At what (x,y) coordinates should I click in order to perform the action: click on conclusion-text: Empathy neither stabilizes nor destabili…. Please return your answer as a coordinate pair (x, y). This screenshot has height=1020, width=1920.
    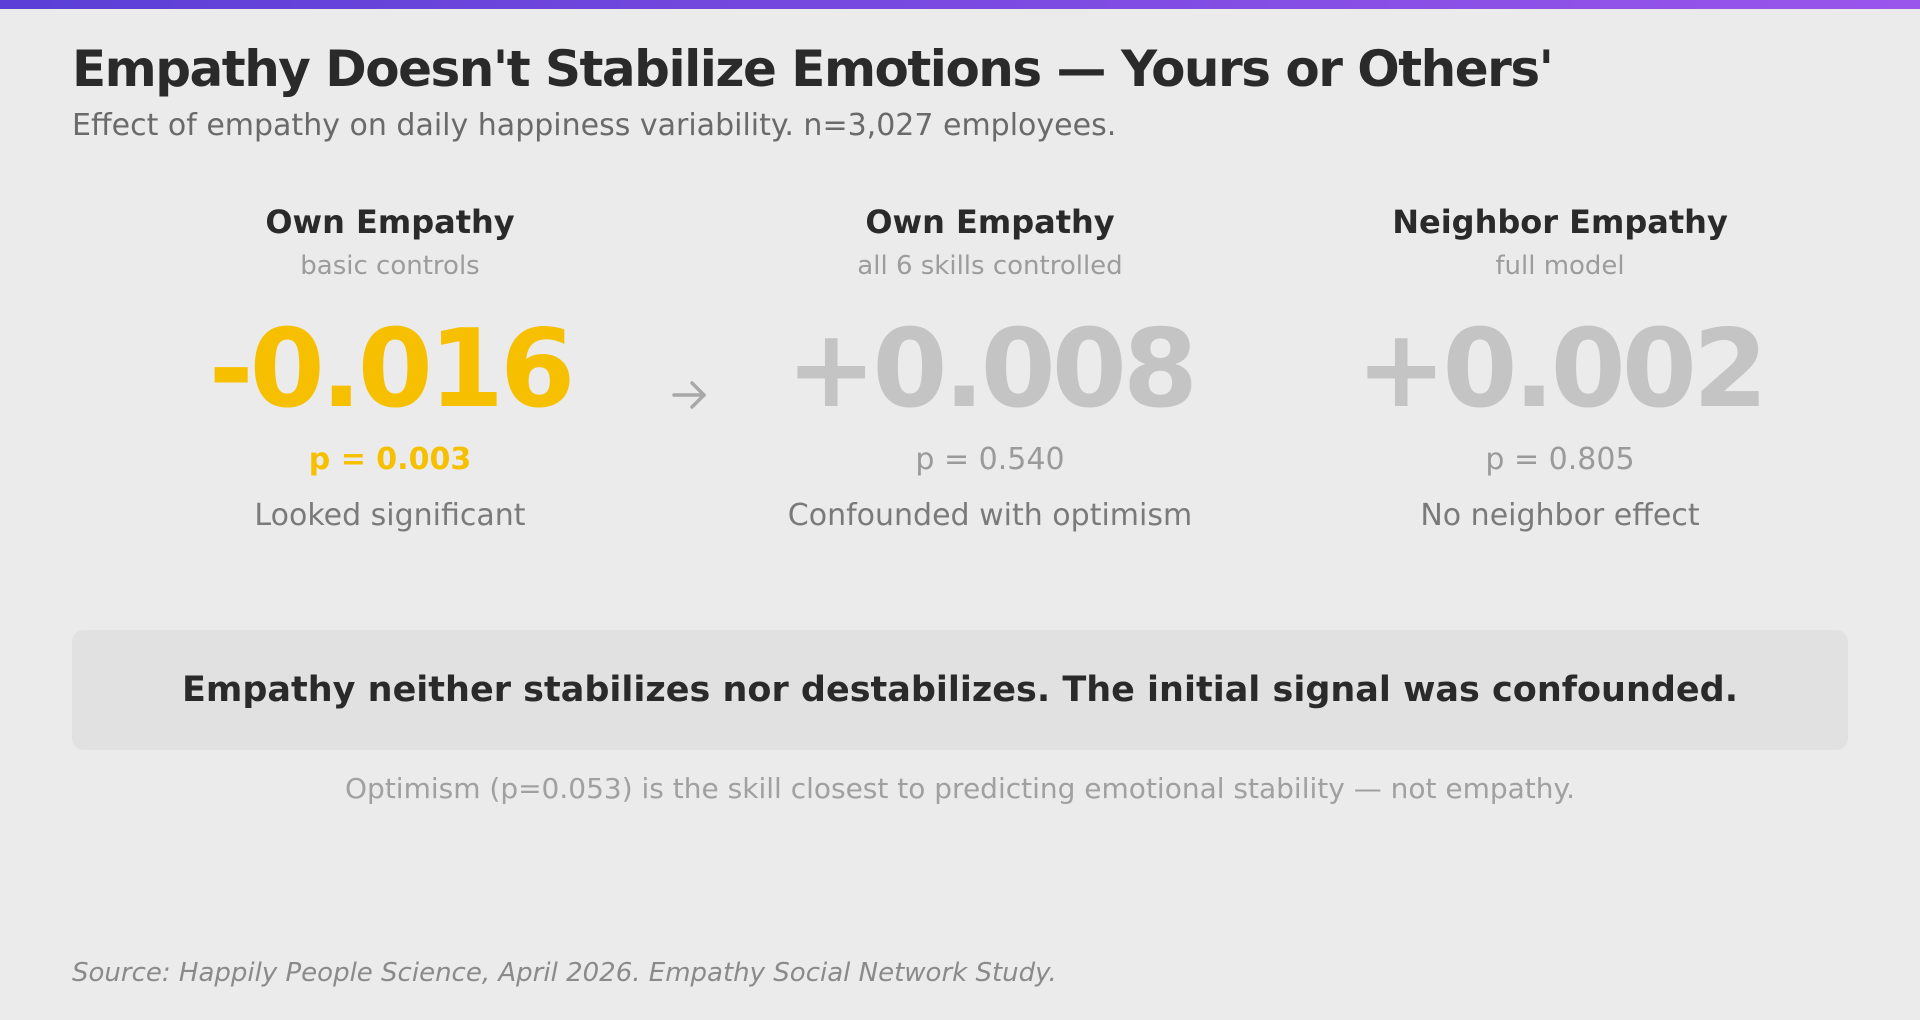
    Looking at the image, I should click on (960, 690).